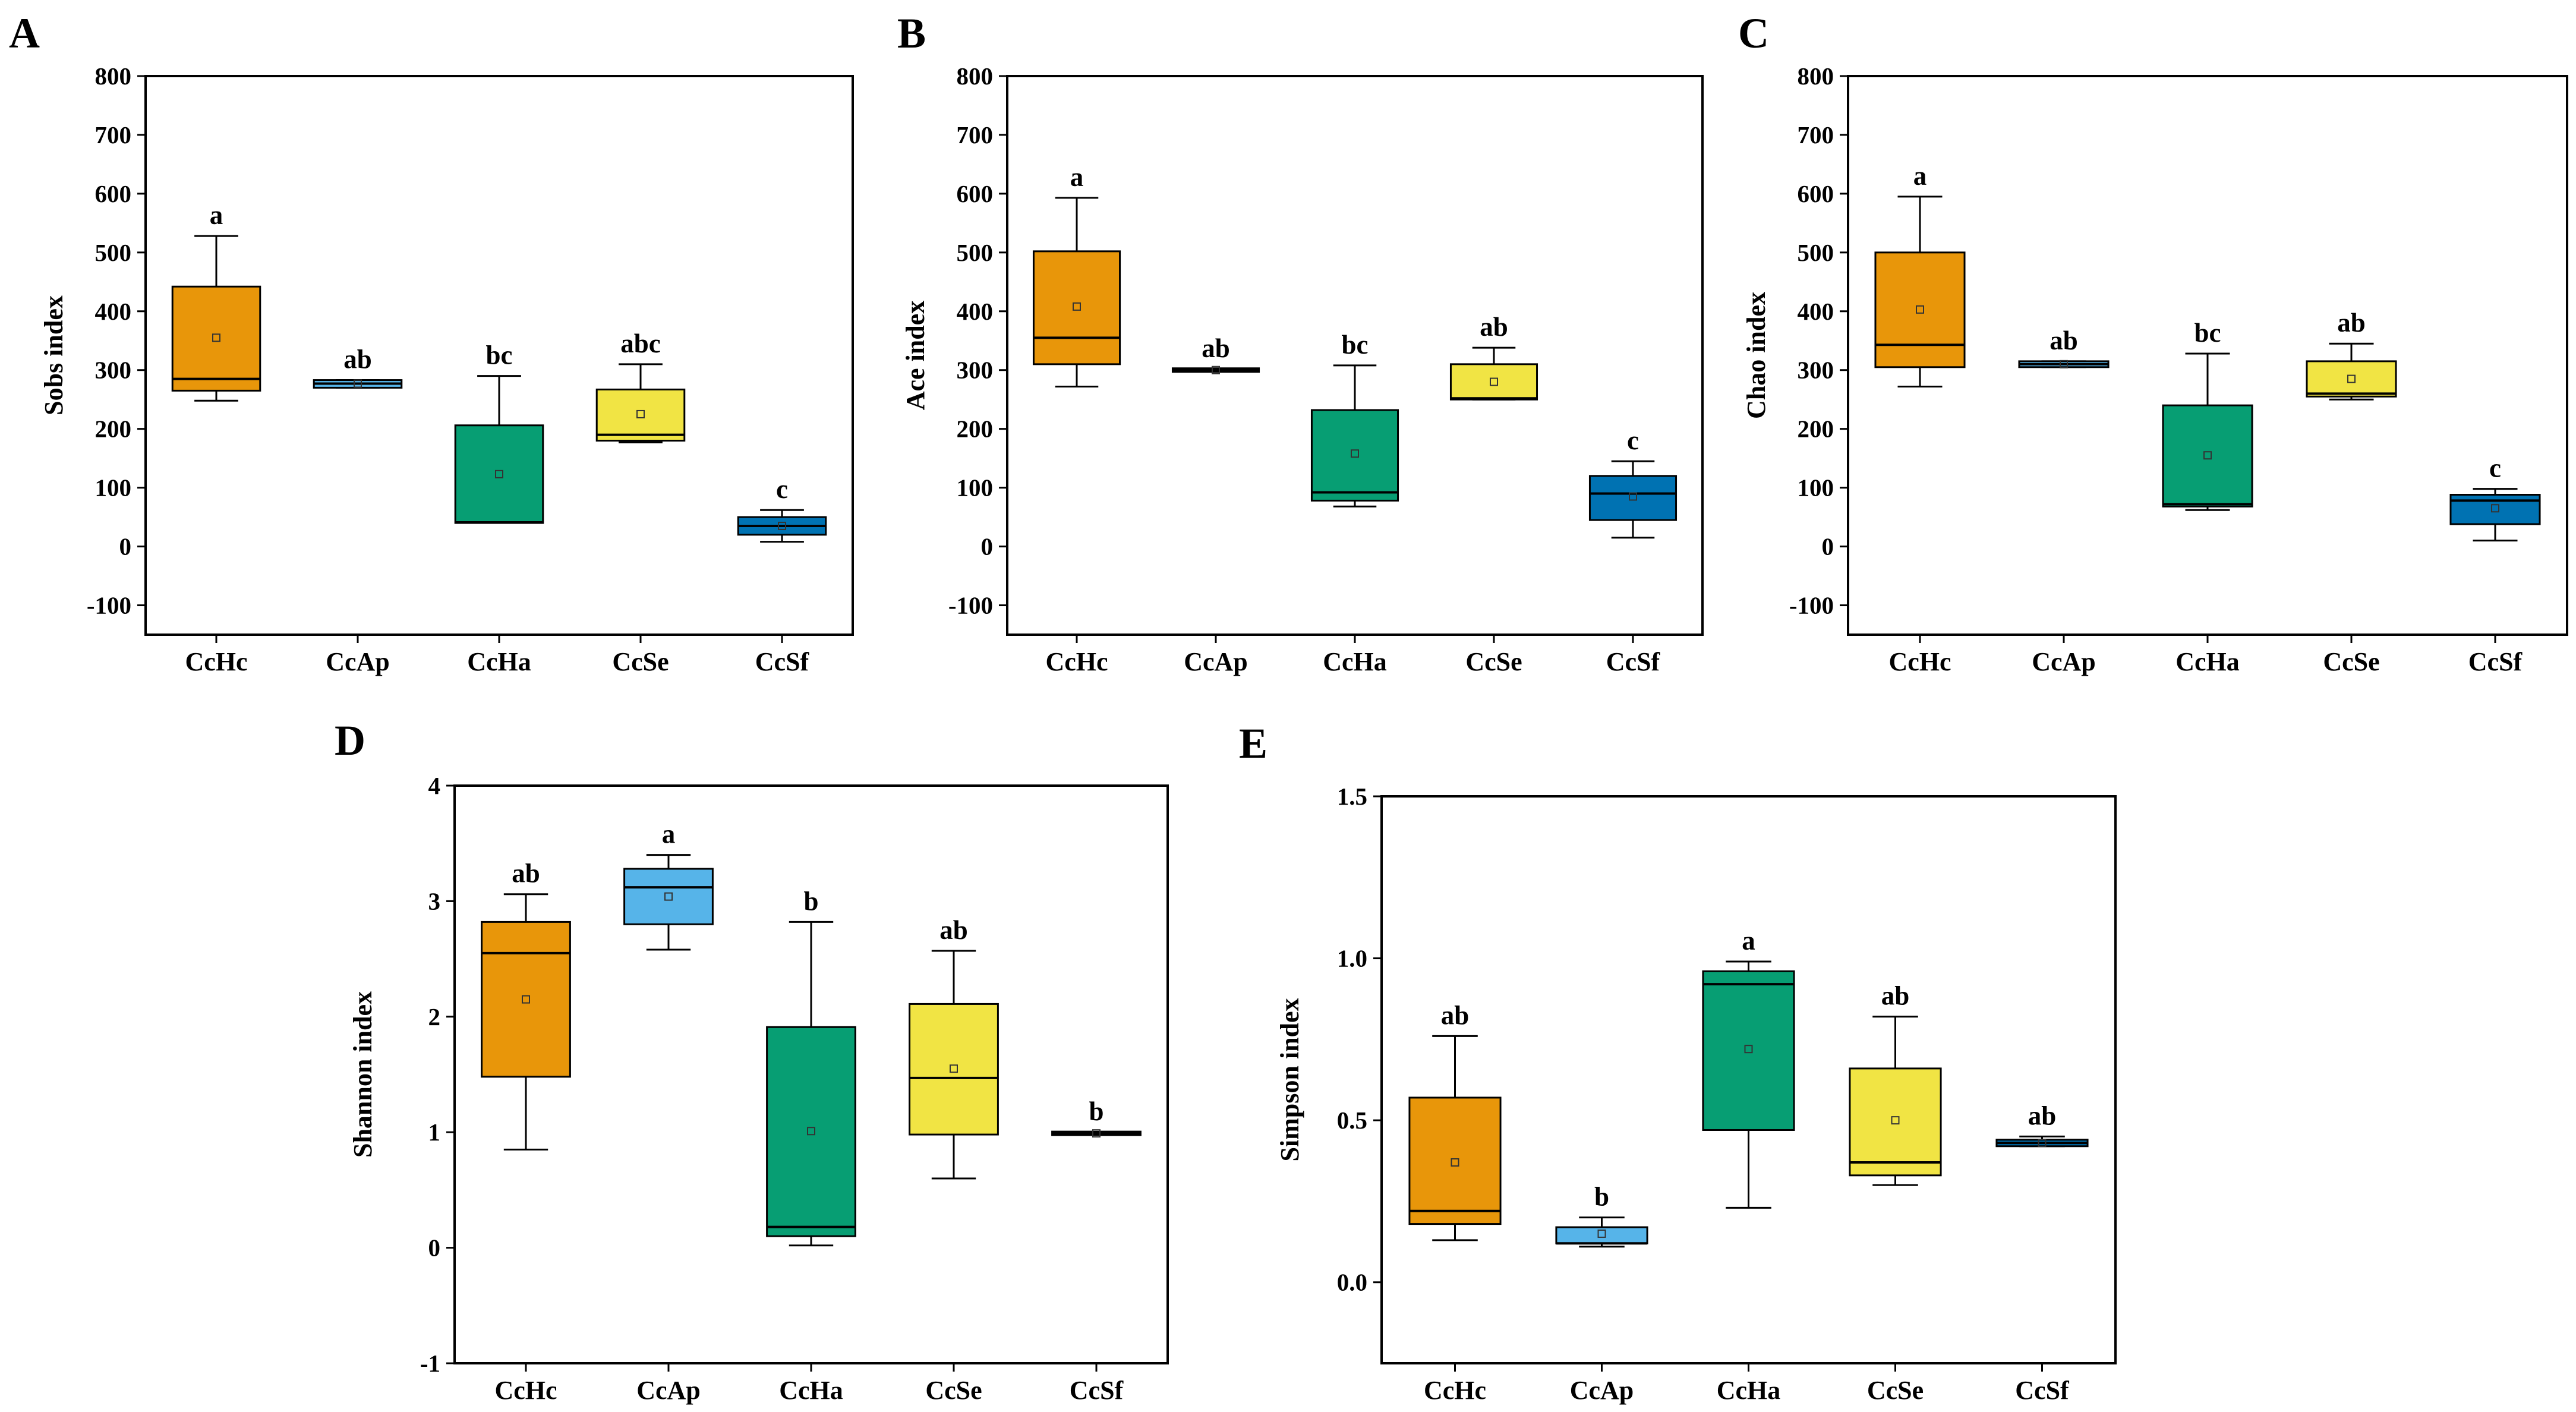  Describe the element at coordinates (1352, 1282) in the screenshot. I see `y-tick-label: 0.0` at that location.